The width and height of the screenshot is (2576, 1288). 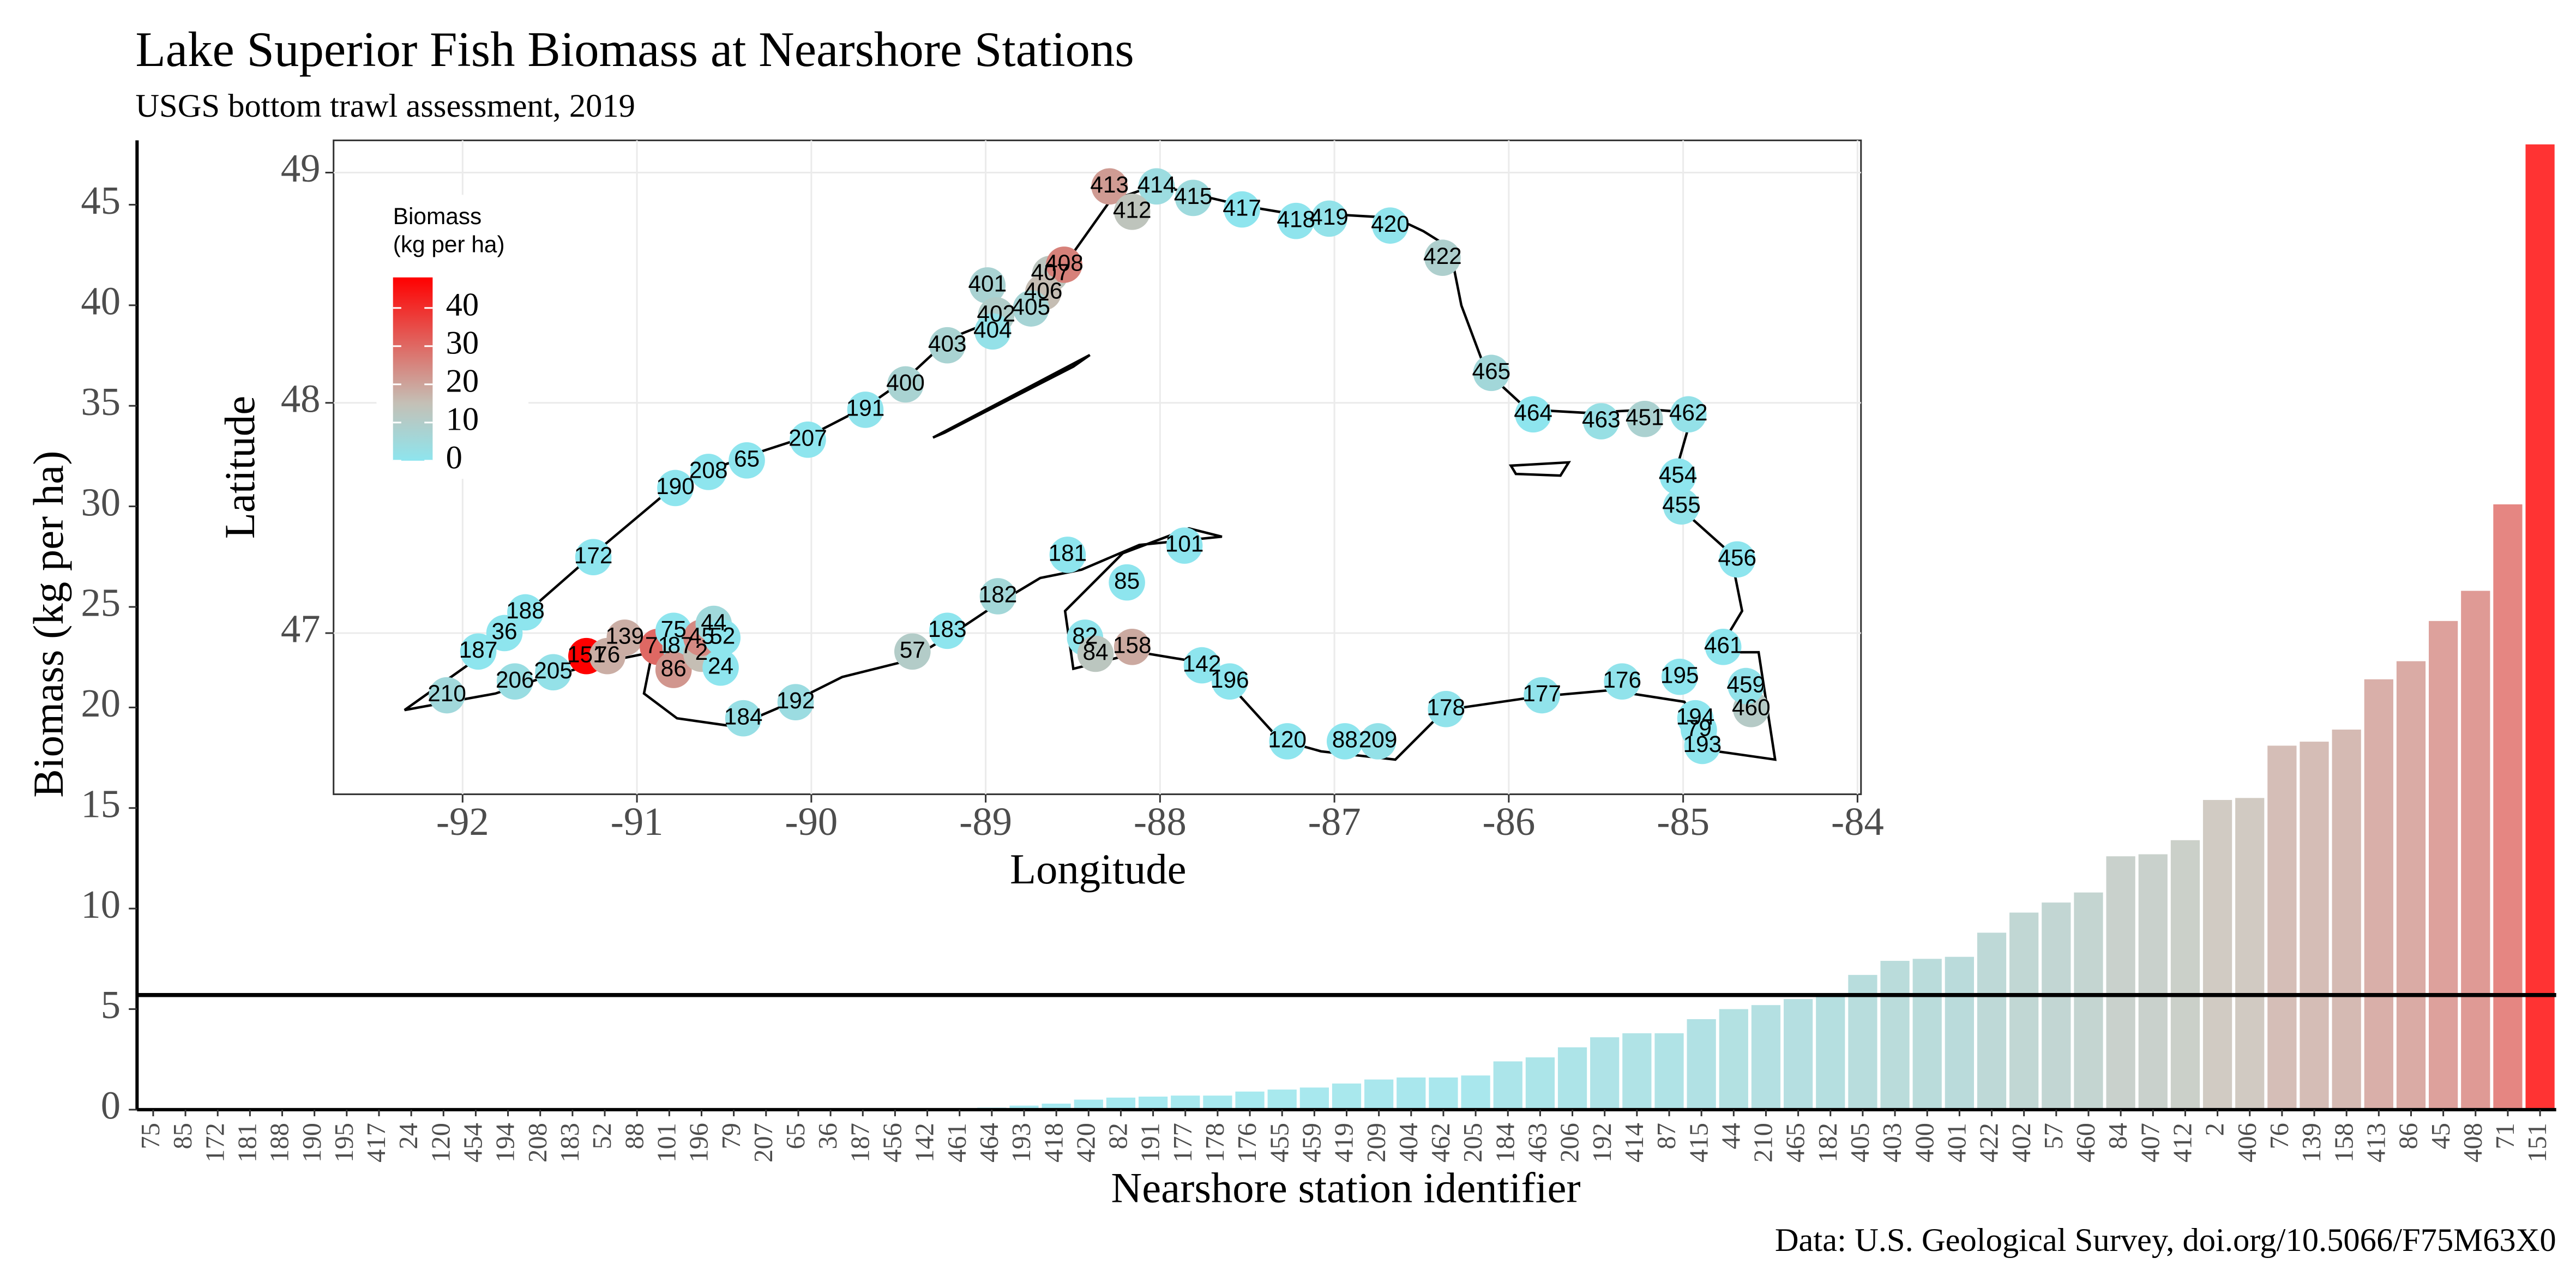 I want to click on station-label: 52, so click(x=722, y=636).